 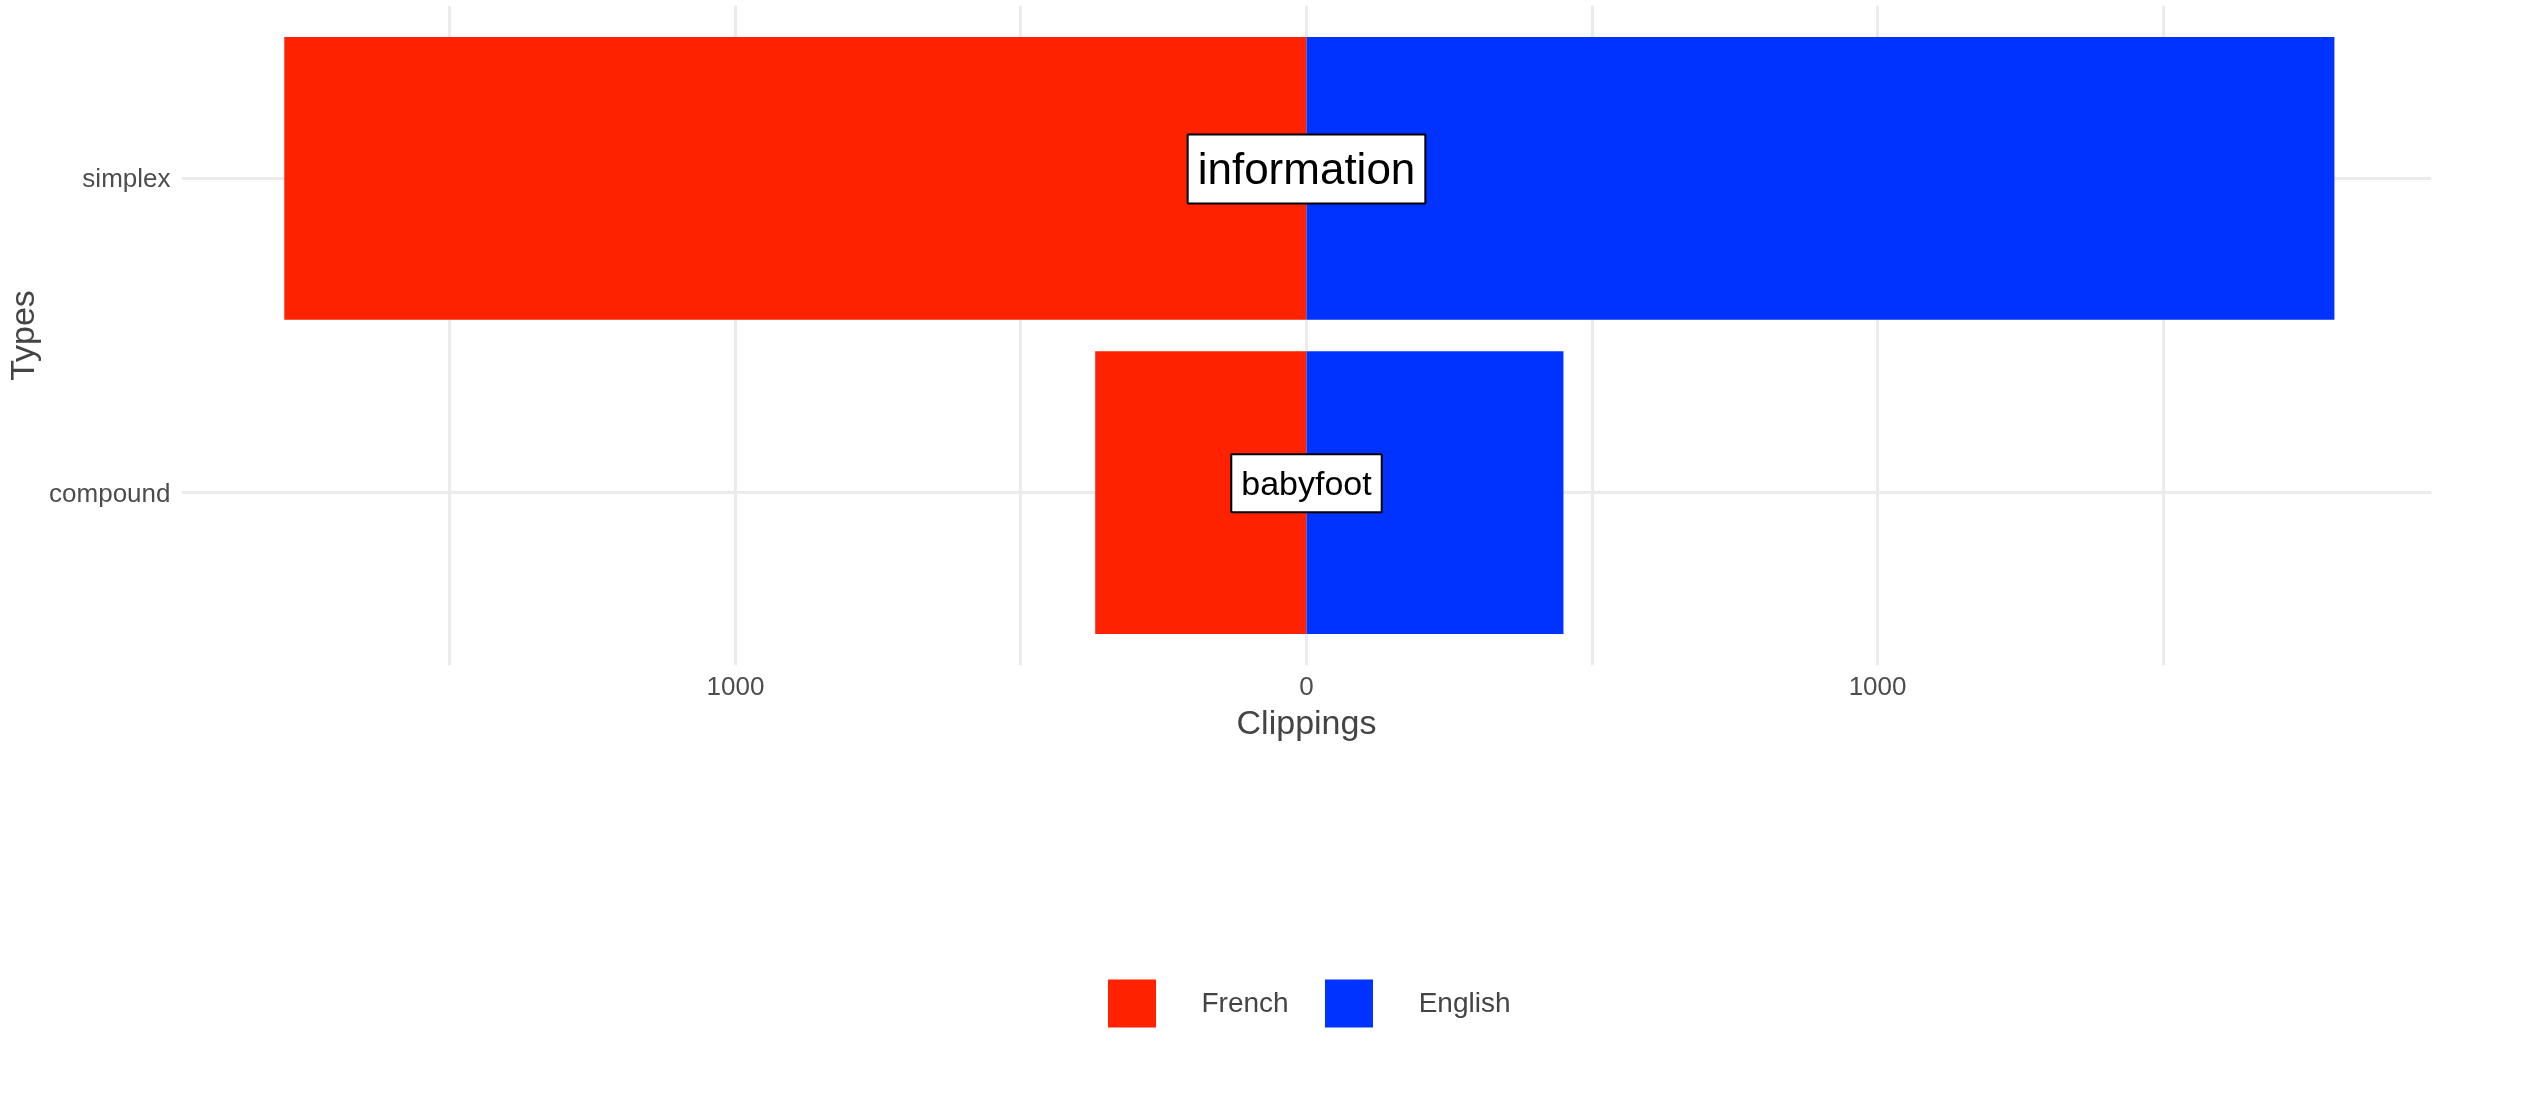 I want to click on legend-label: English, so click(x=1464, y=1003).